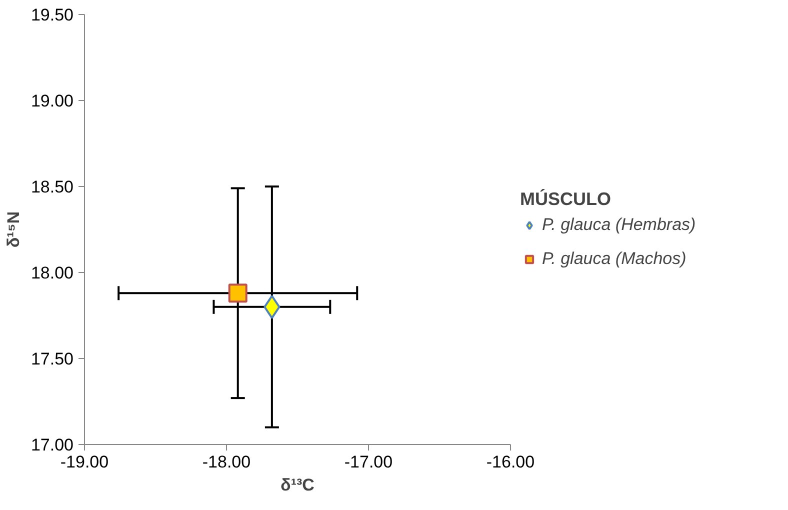 The width and height of the screenshot is (788, 510). I want to click on x-axis-title: δ¹³C, so click(297, 485).